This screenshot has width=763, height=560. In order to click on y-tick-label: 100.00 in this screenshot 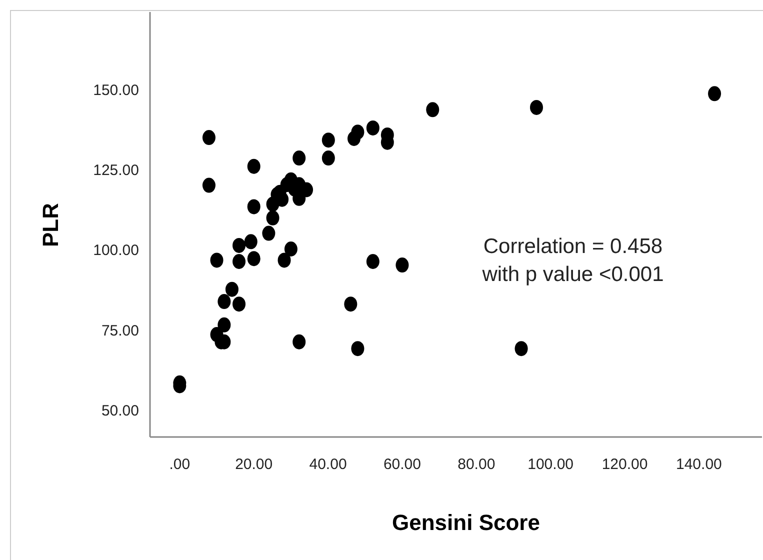, I will do `click(116, 251)`.